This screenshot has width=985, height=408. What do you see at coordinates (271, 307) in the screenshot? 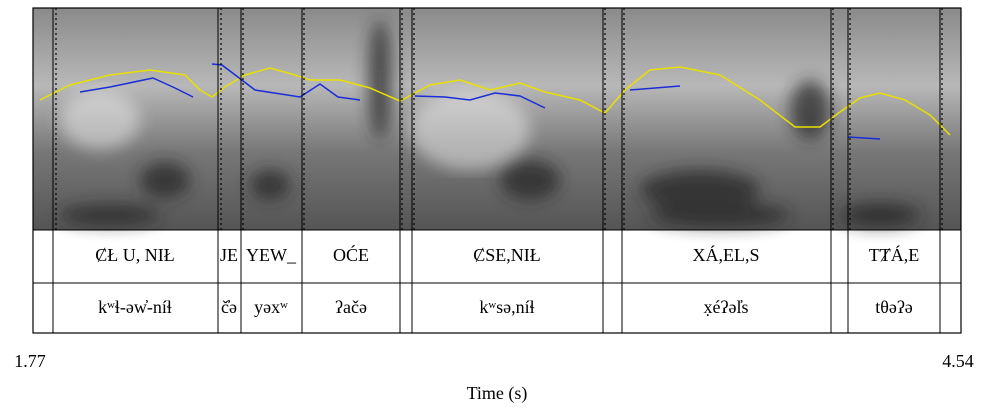
I see `tier-label: yəxʷ` at bounding box center [271, 307].